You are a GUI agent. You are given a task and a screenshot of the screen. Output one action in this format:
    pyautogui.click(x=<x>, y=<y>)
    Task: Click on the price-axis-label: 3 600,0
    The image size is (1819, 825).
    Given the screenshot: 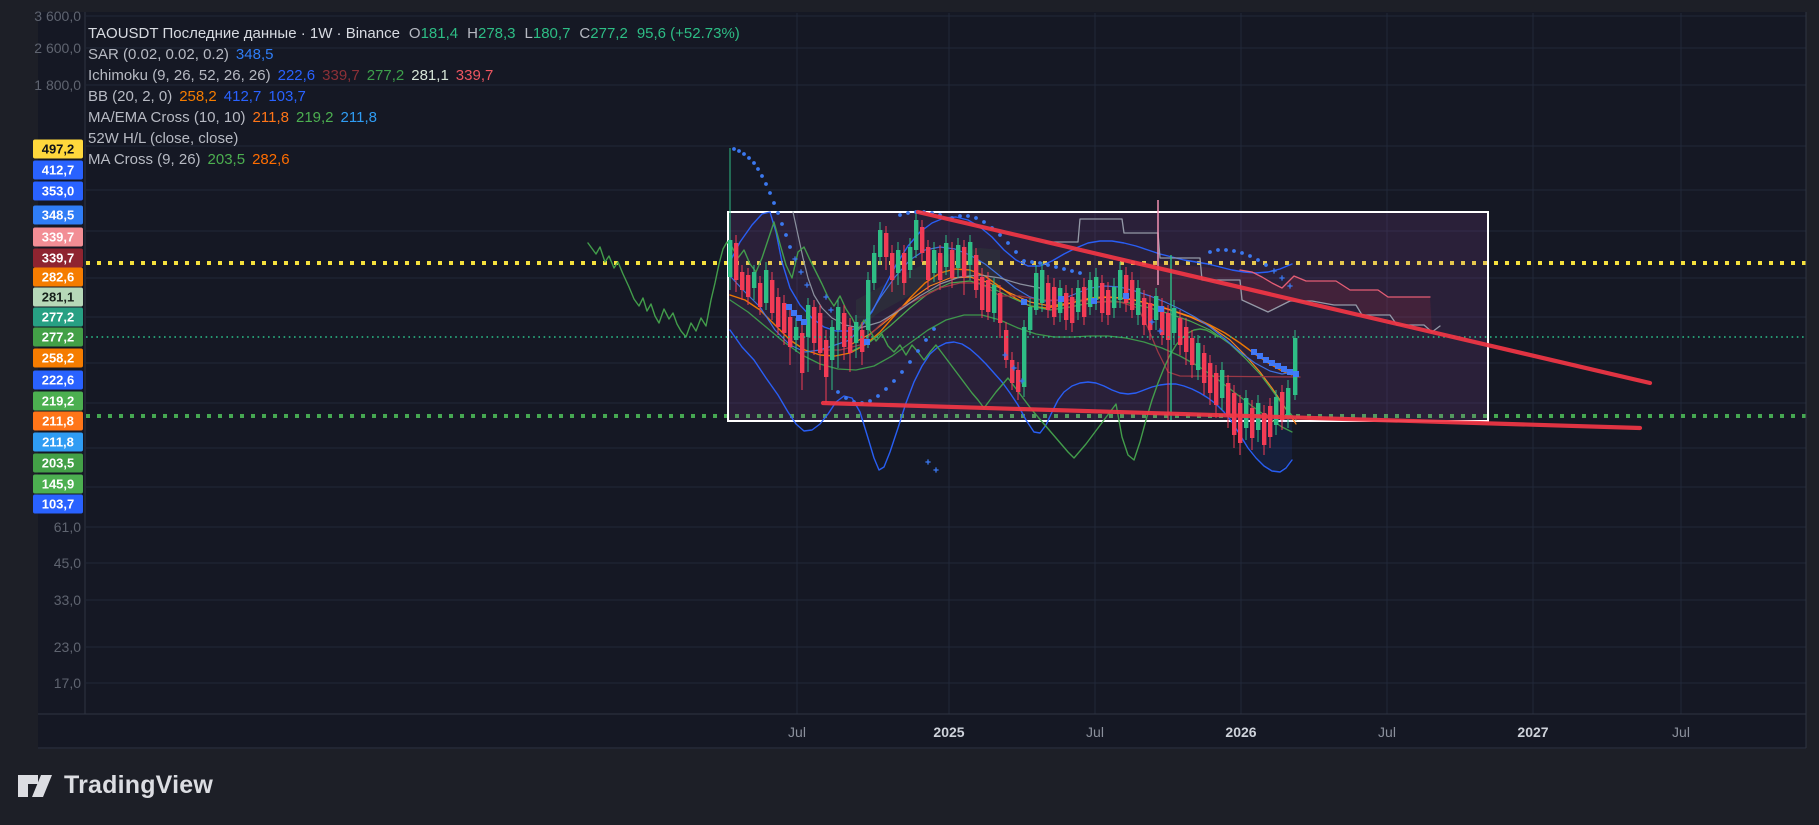 What is the action you would take?
    pyautogui.click(x=57, y=16)
    